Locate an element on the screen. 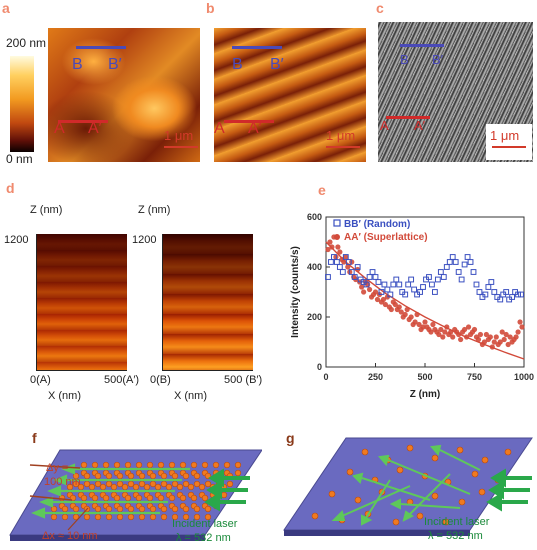 Image resolution: width=537 pixels, height=550 pixels. line-bb-b is located at coordinates (257, 47).